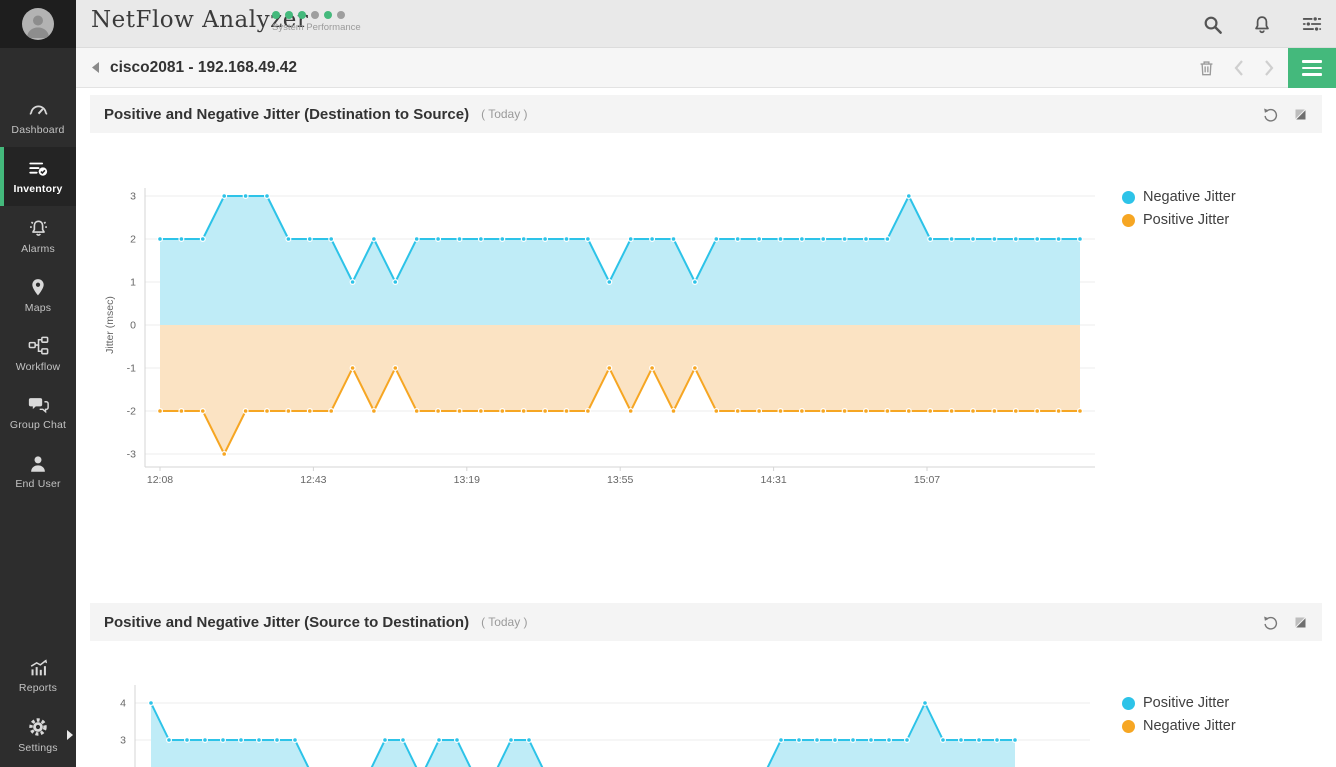  What do you see at coordinates (1212, 24) in the screenshot?
I see `search-icon` at bounding box center [1212, 24].